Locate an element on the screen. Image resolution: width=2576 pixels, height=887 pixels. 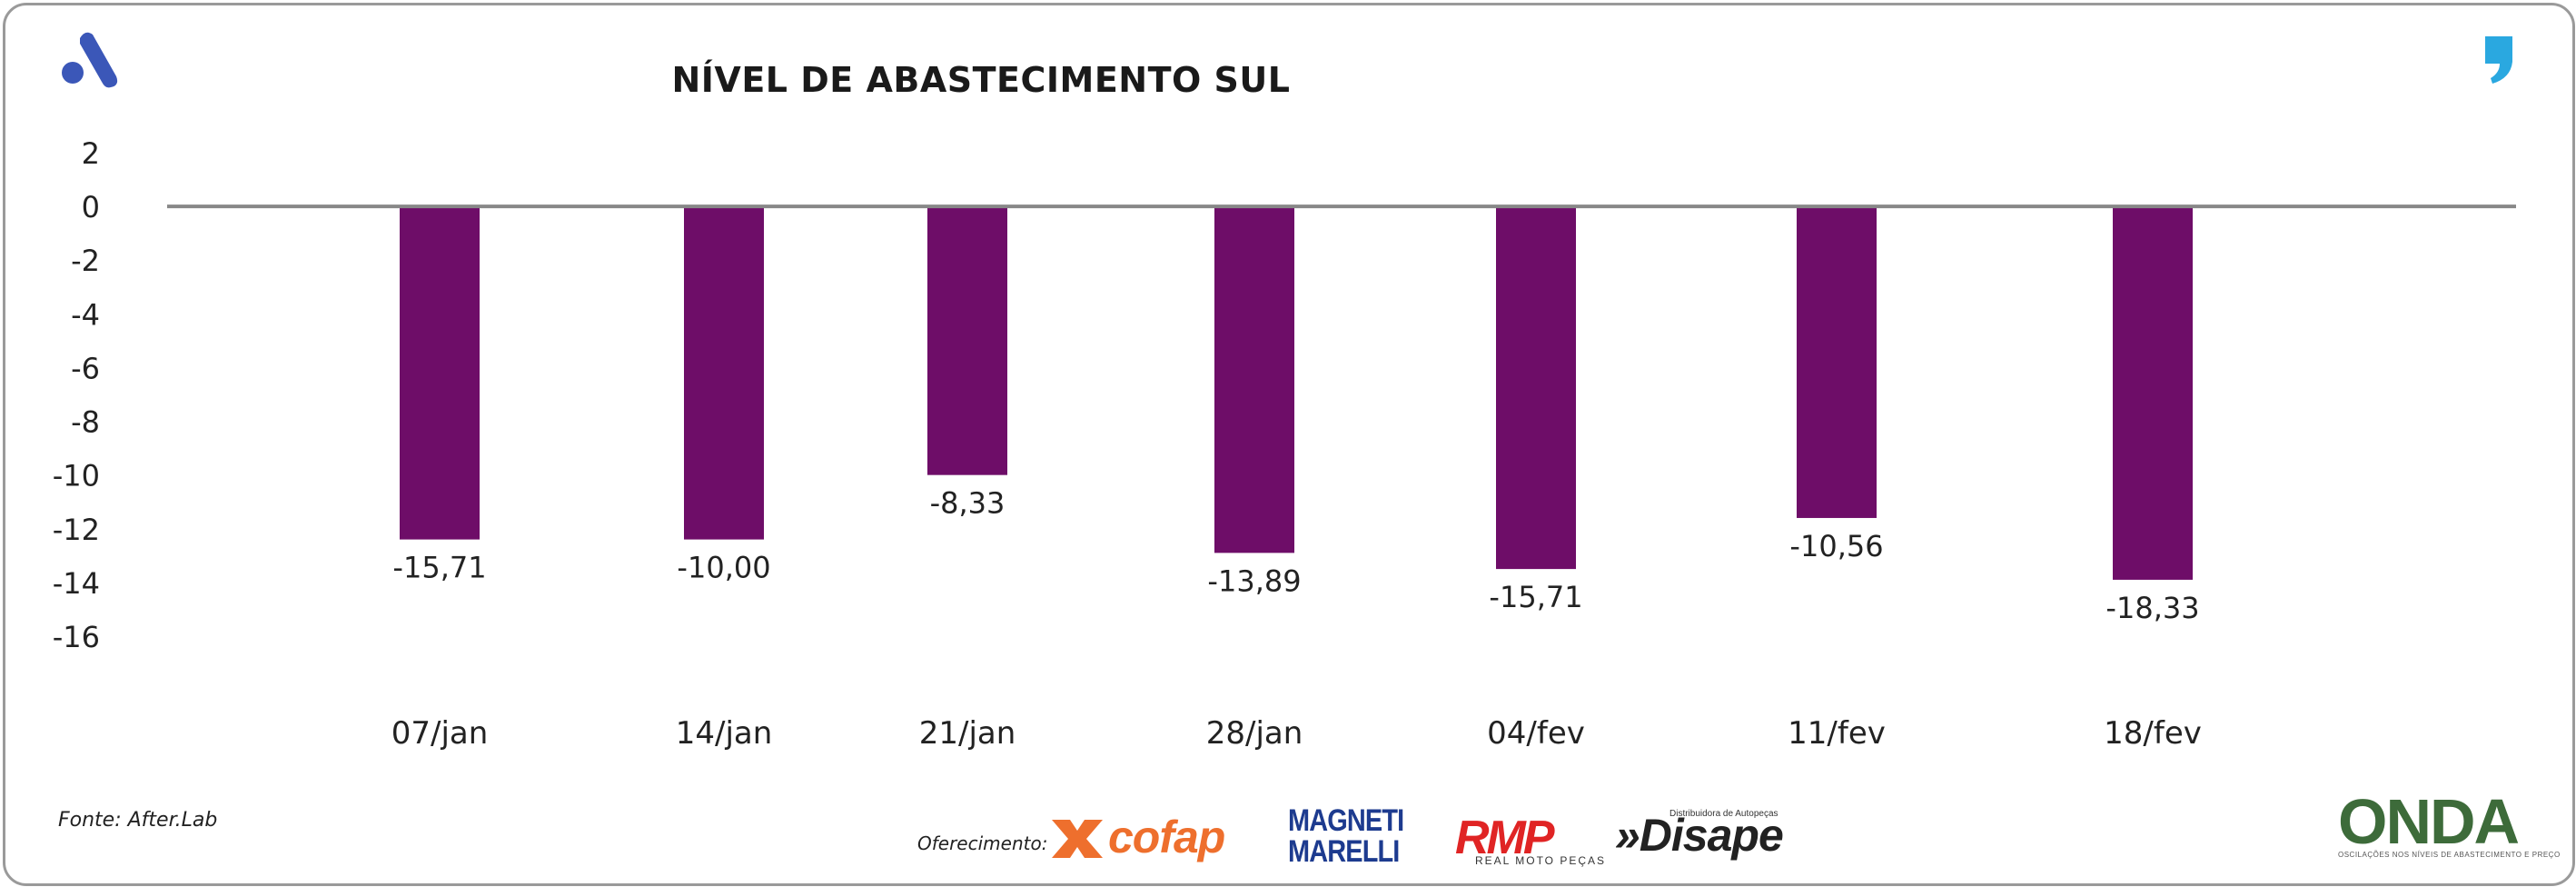
source-note: Fonte: After.Lab is located at coordinates (138, 820).